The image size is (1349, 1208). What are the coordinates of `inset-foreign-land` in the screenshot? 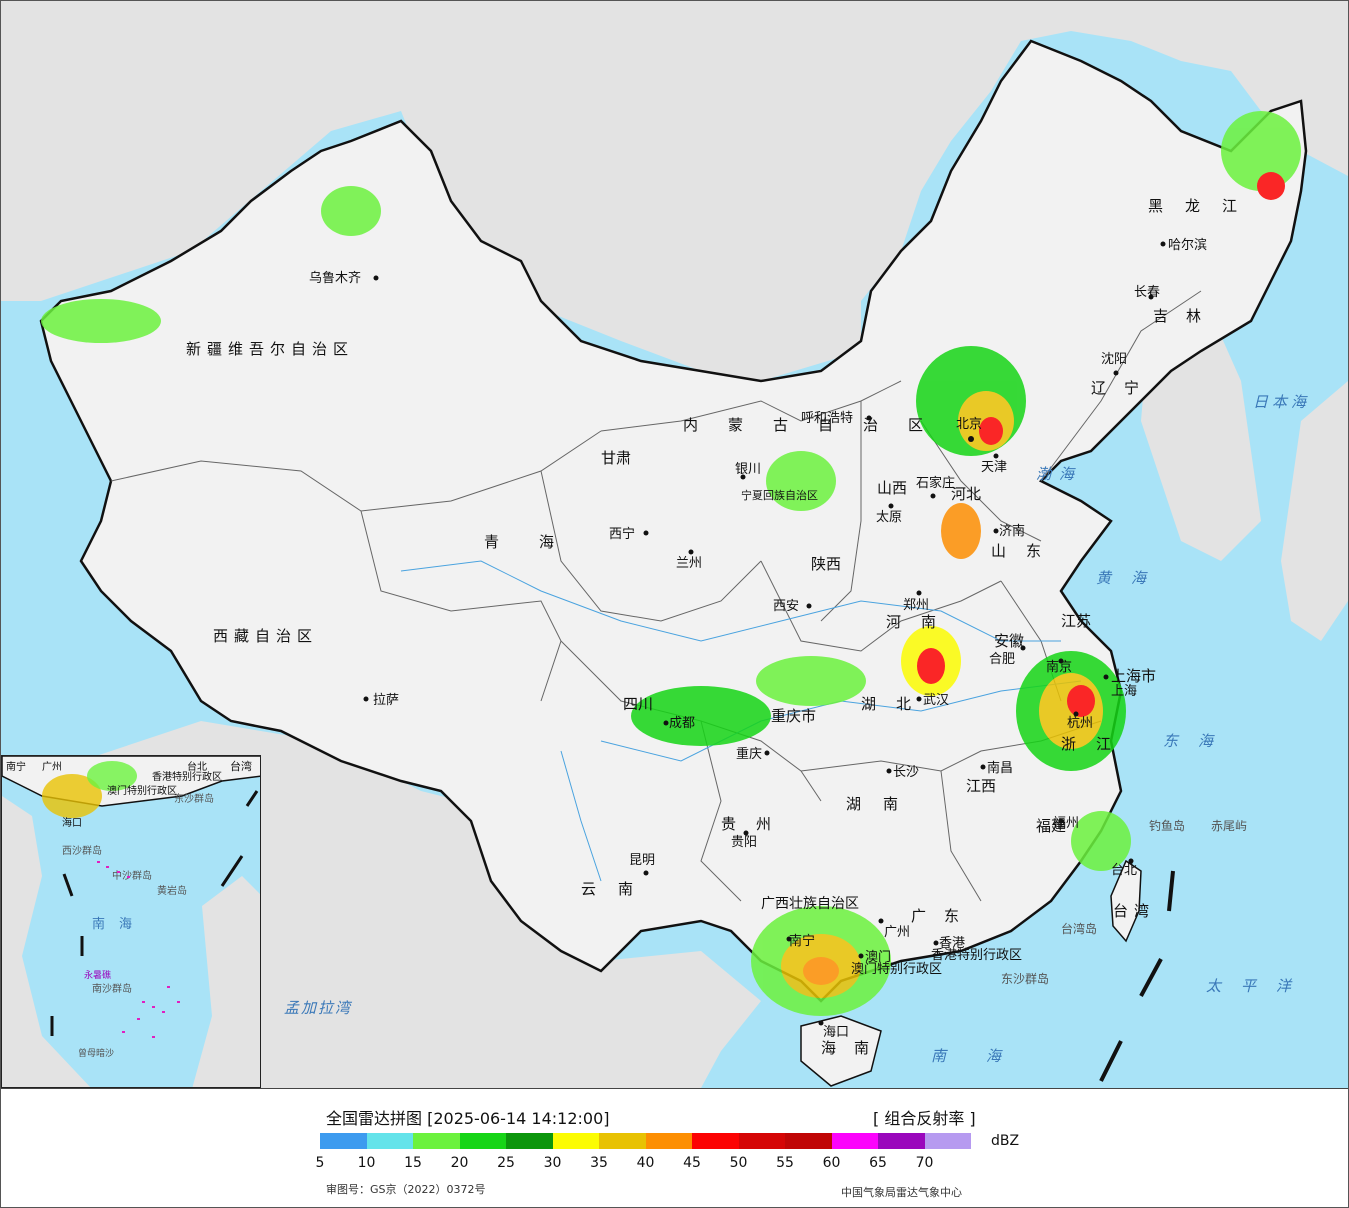 It's located at (226, 981).